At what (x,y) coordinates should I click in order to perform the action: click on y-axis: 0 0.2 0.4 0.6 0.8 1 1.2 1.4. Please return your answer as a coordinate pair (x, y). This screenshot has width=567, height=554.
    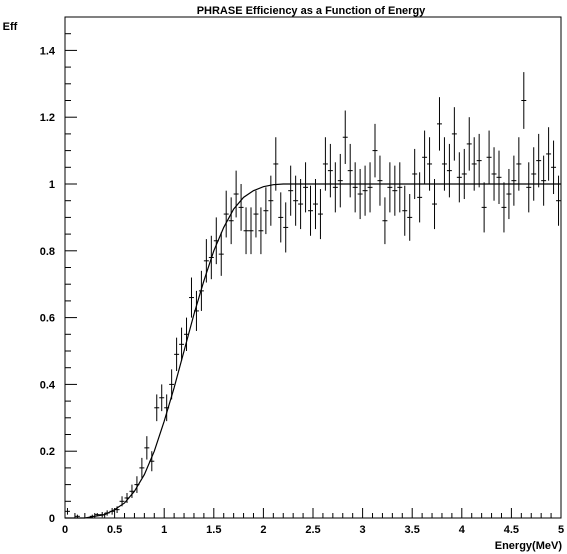
    Looking at the image, I should click on (58, 270).